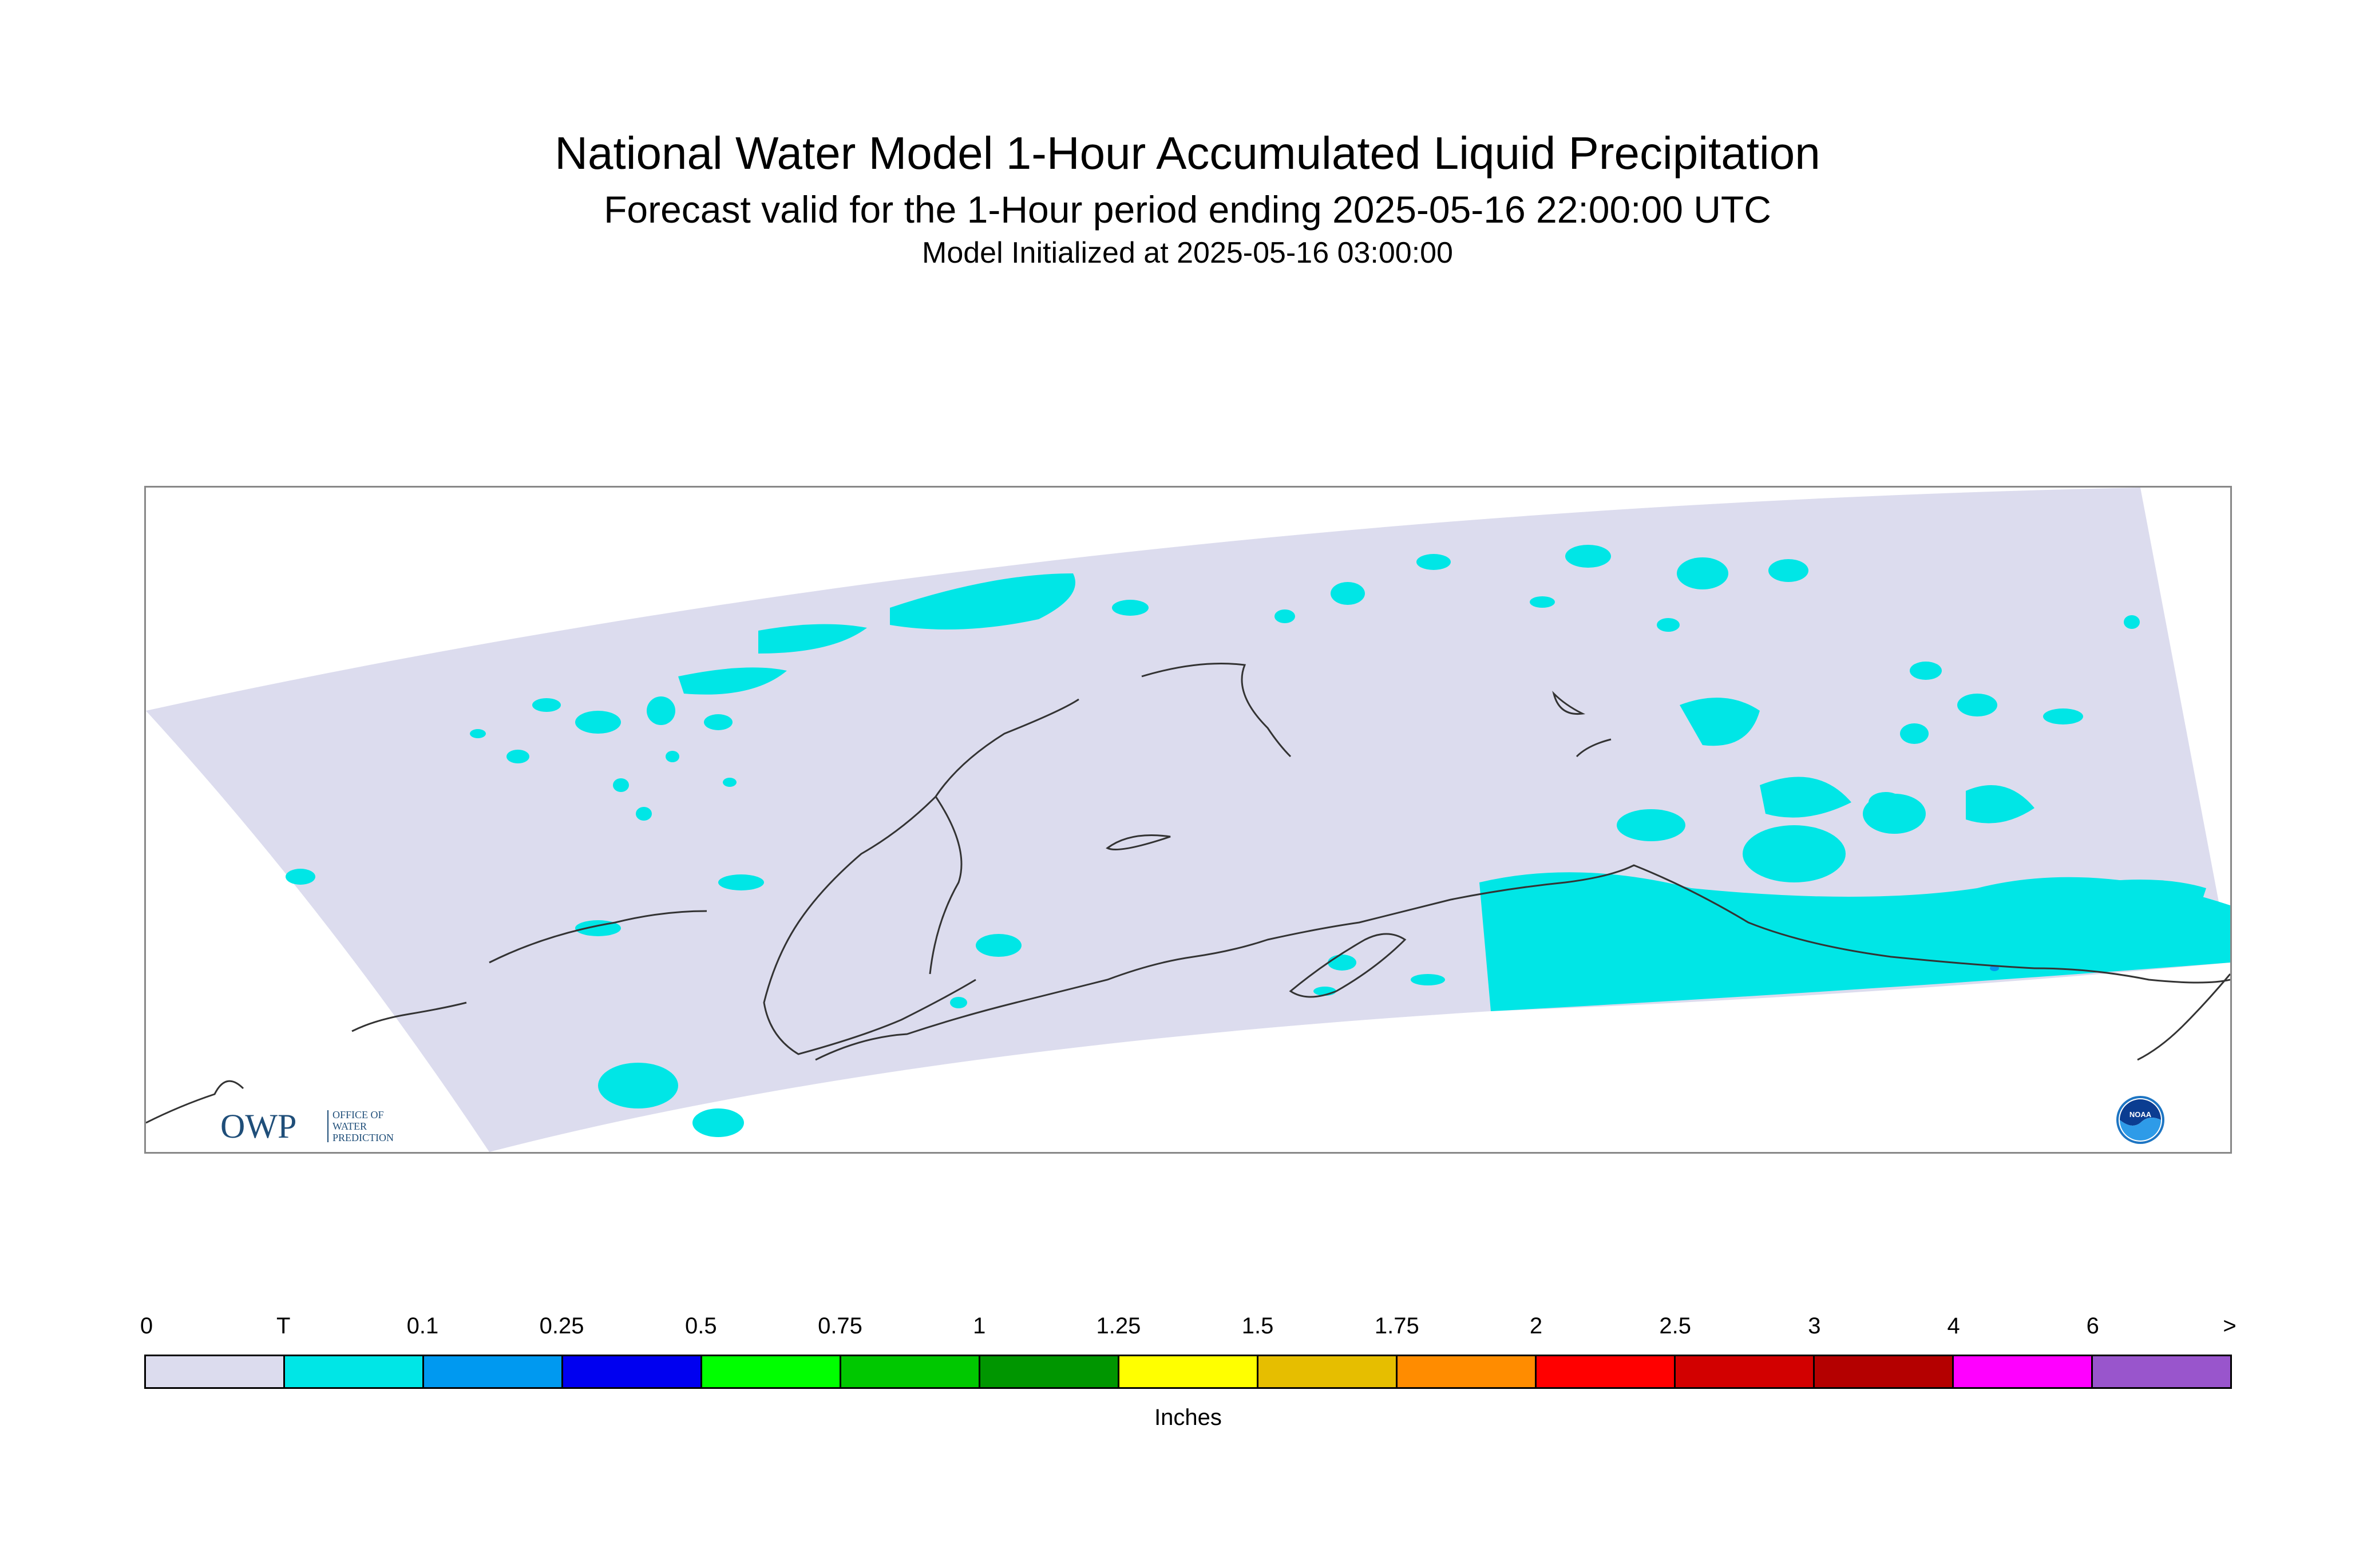 This screenshot has height=1568, width=2375. I want to click on legend-tick-label: 0.25, so click(561, 1326).